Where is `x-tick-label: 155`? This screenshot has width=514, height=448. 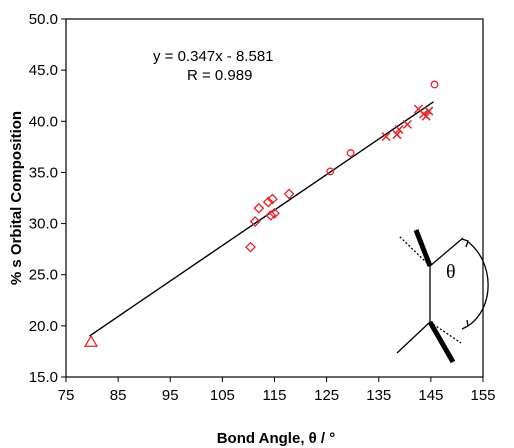
x-tick-label: 155 is located at coordinates (482, 395).